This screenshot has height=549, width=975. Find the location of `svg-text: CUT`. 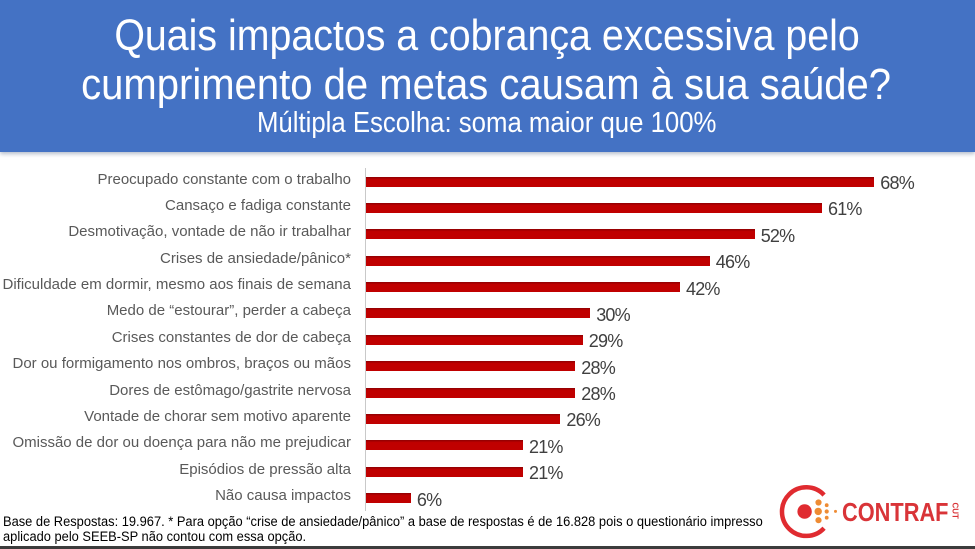

svg-text: CUT is located at coordinates (955, 511).